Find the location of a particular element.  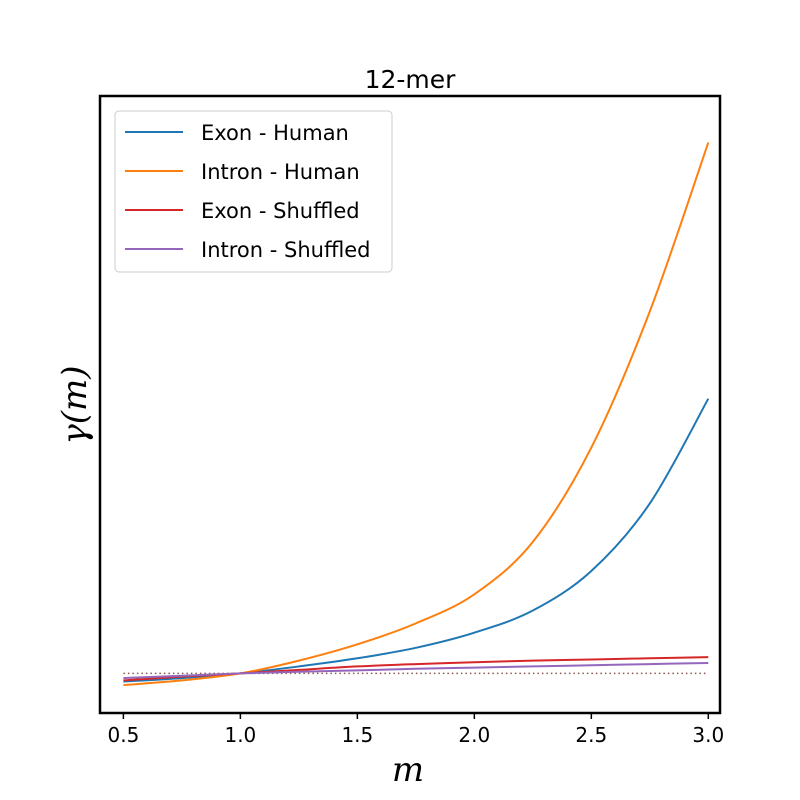

x-tick-label: 0.5 is located at coordinates (123, 735).